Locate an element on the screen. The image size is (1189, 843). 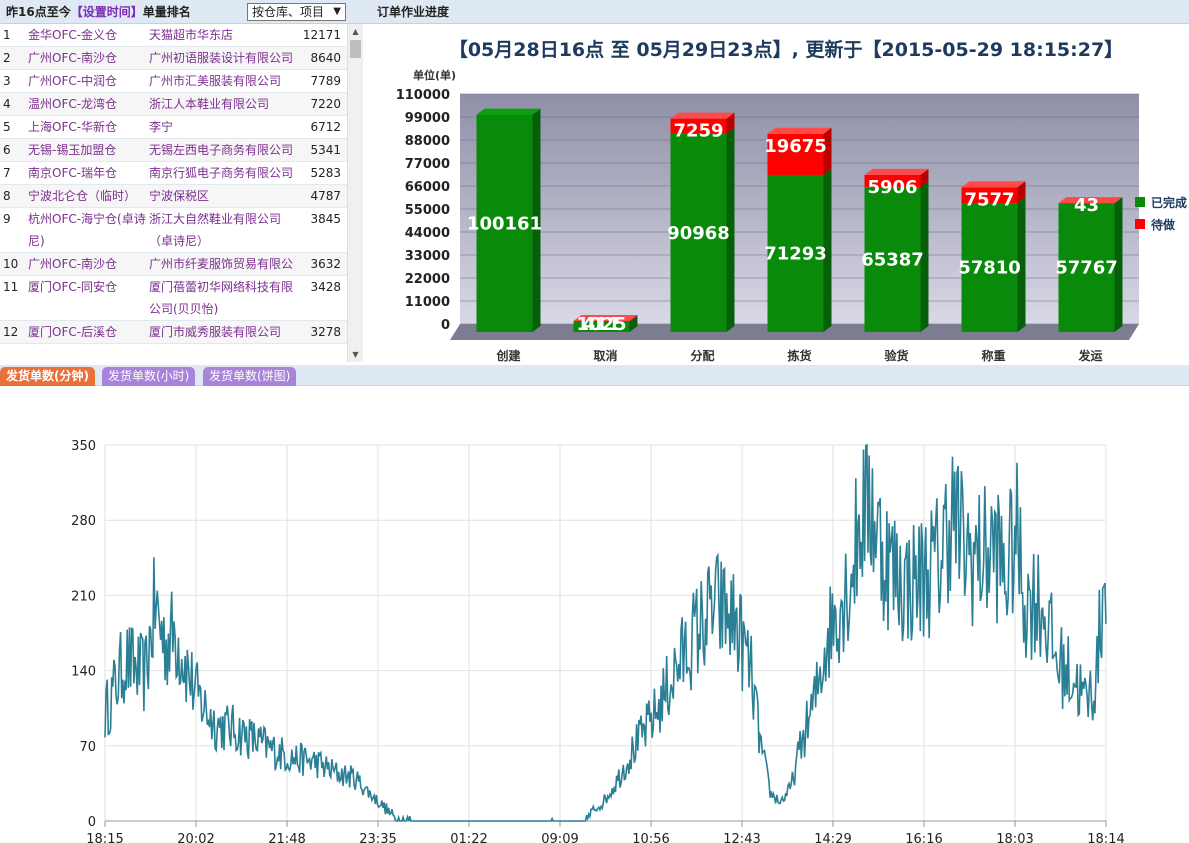
bar-done-value: 65387 is located at coordinates (892, 260).